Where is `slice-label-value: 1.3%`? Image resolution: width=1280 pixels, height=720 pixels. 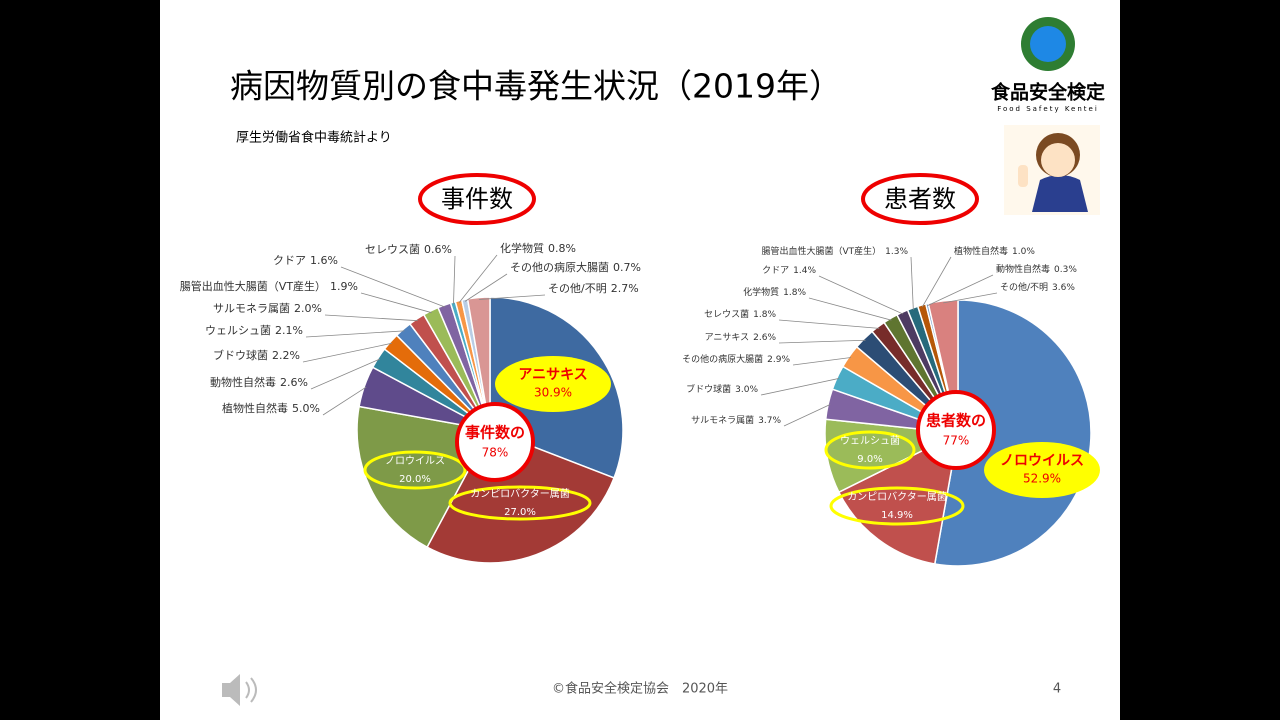
slice-label-value: 1.3% is located at coordinates (896, 252).